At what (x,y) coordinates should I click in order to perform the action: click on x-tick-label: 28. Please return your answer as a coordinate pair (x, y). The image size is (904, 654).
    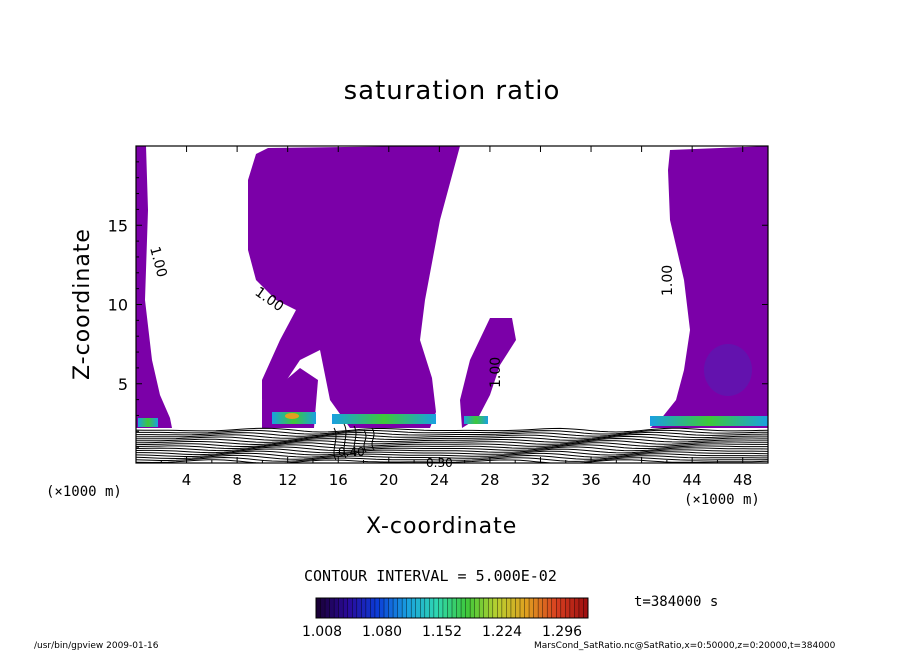
    Looking at the image, I should click on (489, 480).